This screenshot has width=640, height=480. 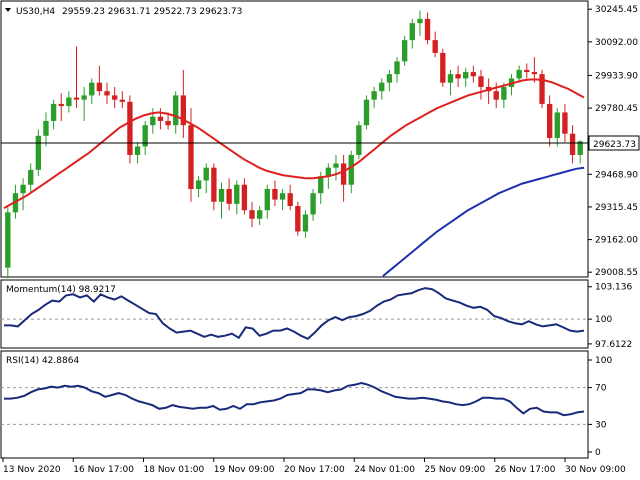 What do you see at coordinates (616, 175) in the screenshot?
I see `price-tick-label: 29468.90` at bounding box center [616, 175].